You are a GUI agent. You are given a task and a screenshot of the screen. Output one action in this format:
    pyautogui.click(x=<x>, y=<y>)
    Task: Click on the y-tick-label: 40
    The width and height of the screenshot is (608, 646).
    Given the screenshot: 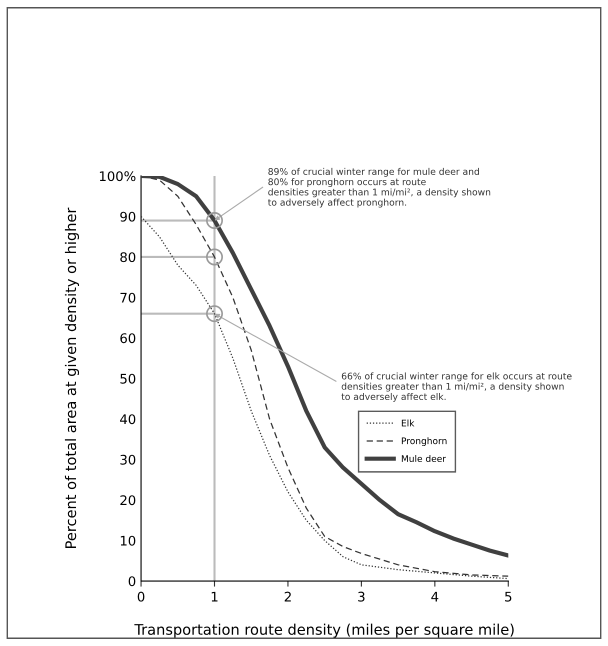 What is the action you would take?
    pyautogui.click(x=128, y=419)
    